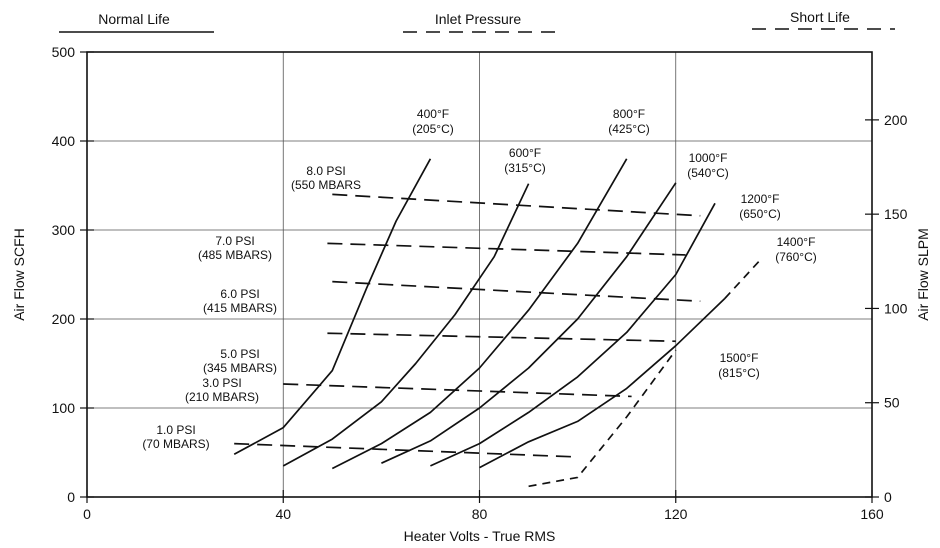 This screenshot has width=940, height=548. What do you see at coordinates (872, 514) in the screenshot?
I see `x-tick-label-160: 160` at bounding box center [872, 514].